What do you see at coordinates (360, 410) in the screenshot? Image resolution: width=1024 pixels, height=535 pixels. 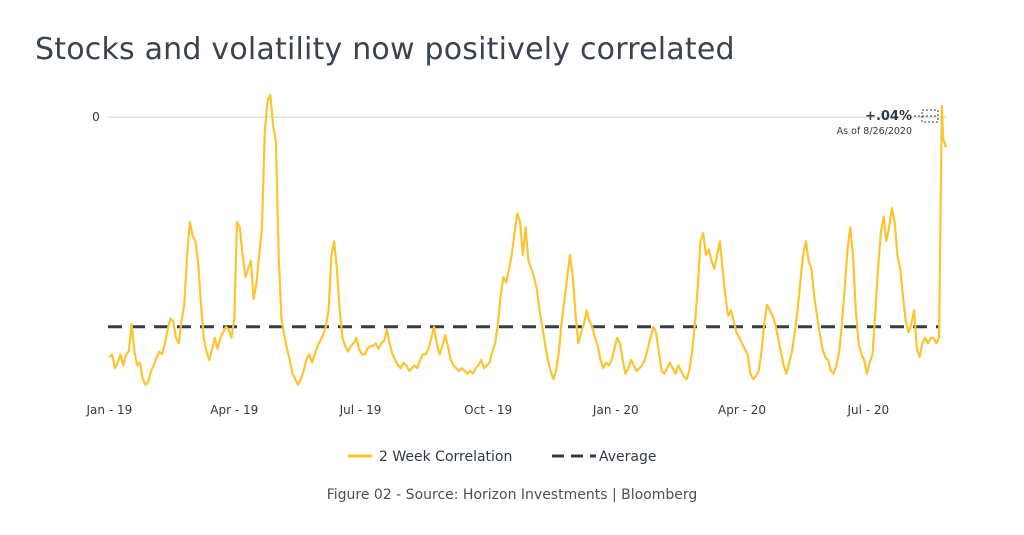 I see `x-tick-label: Jul - 19` at bounding box center [360, 410].